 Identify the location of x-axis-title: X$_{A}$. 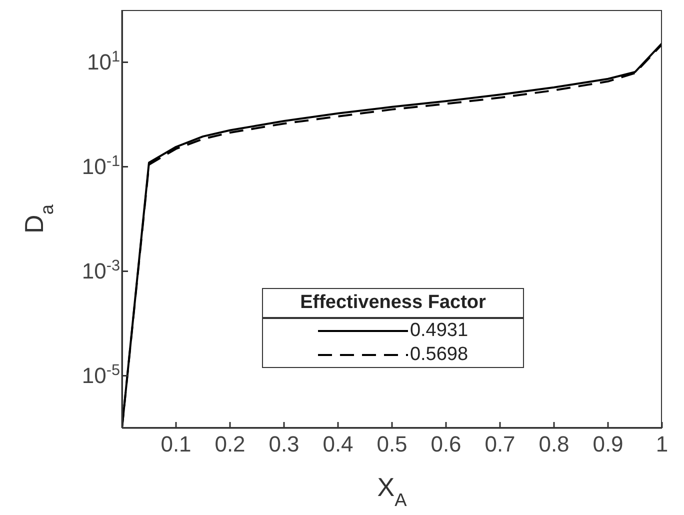
(392, 491).